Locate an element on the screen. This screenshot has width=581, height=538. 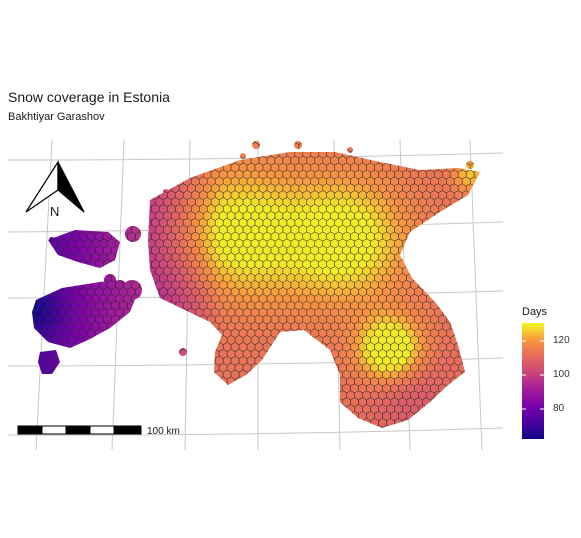
scale-bar-label: 100 km is located at coordinates (163, 431).